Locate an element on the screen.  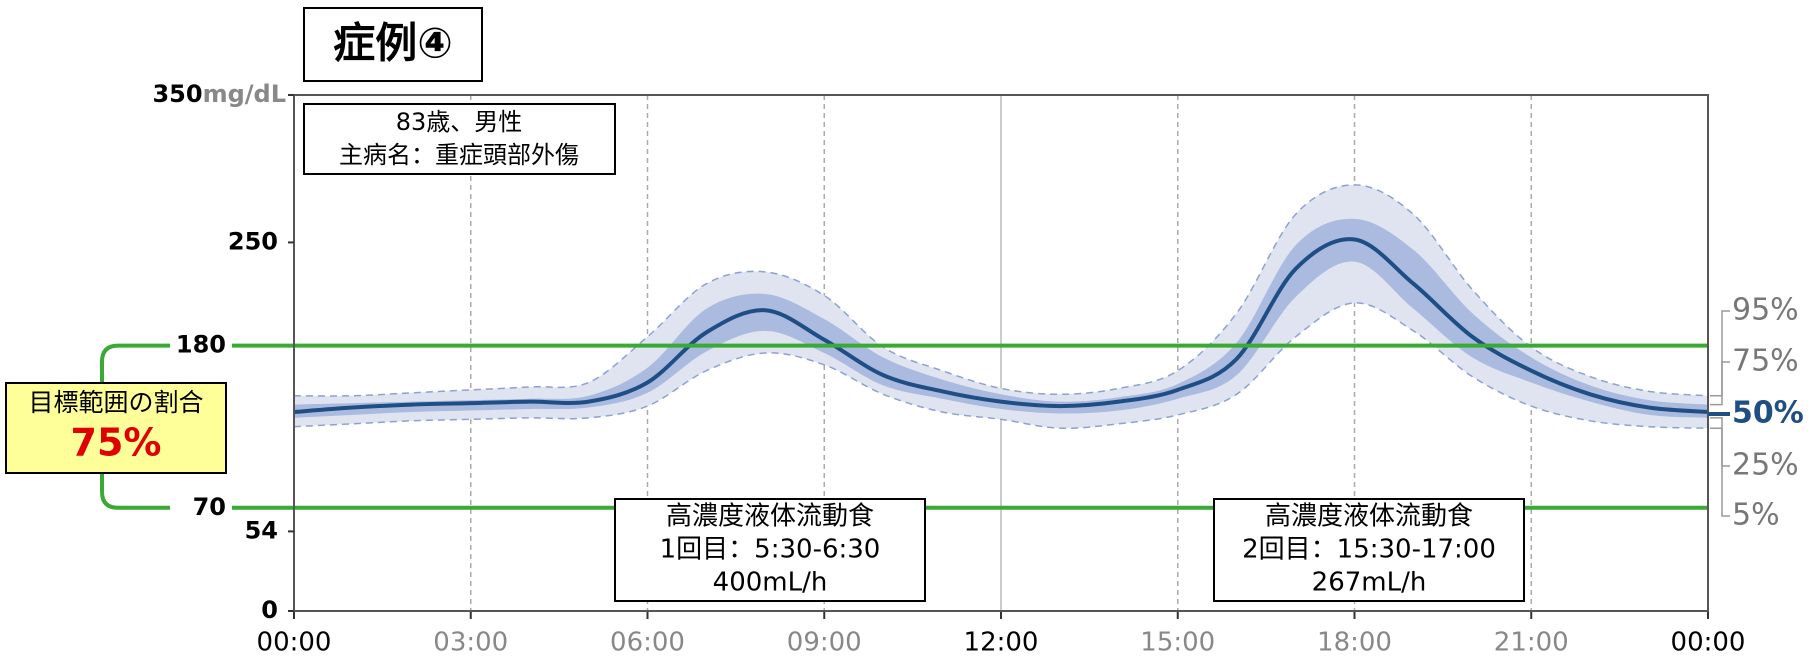
title-box is located at coordinates (393, 44).